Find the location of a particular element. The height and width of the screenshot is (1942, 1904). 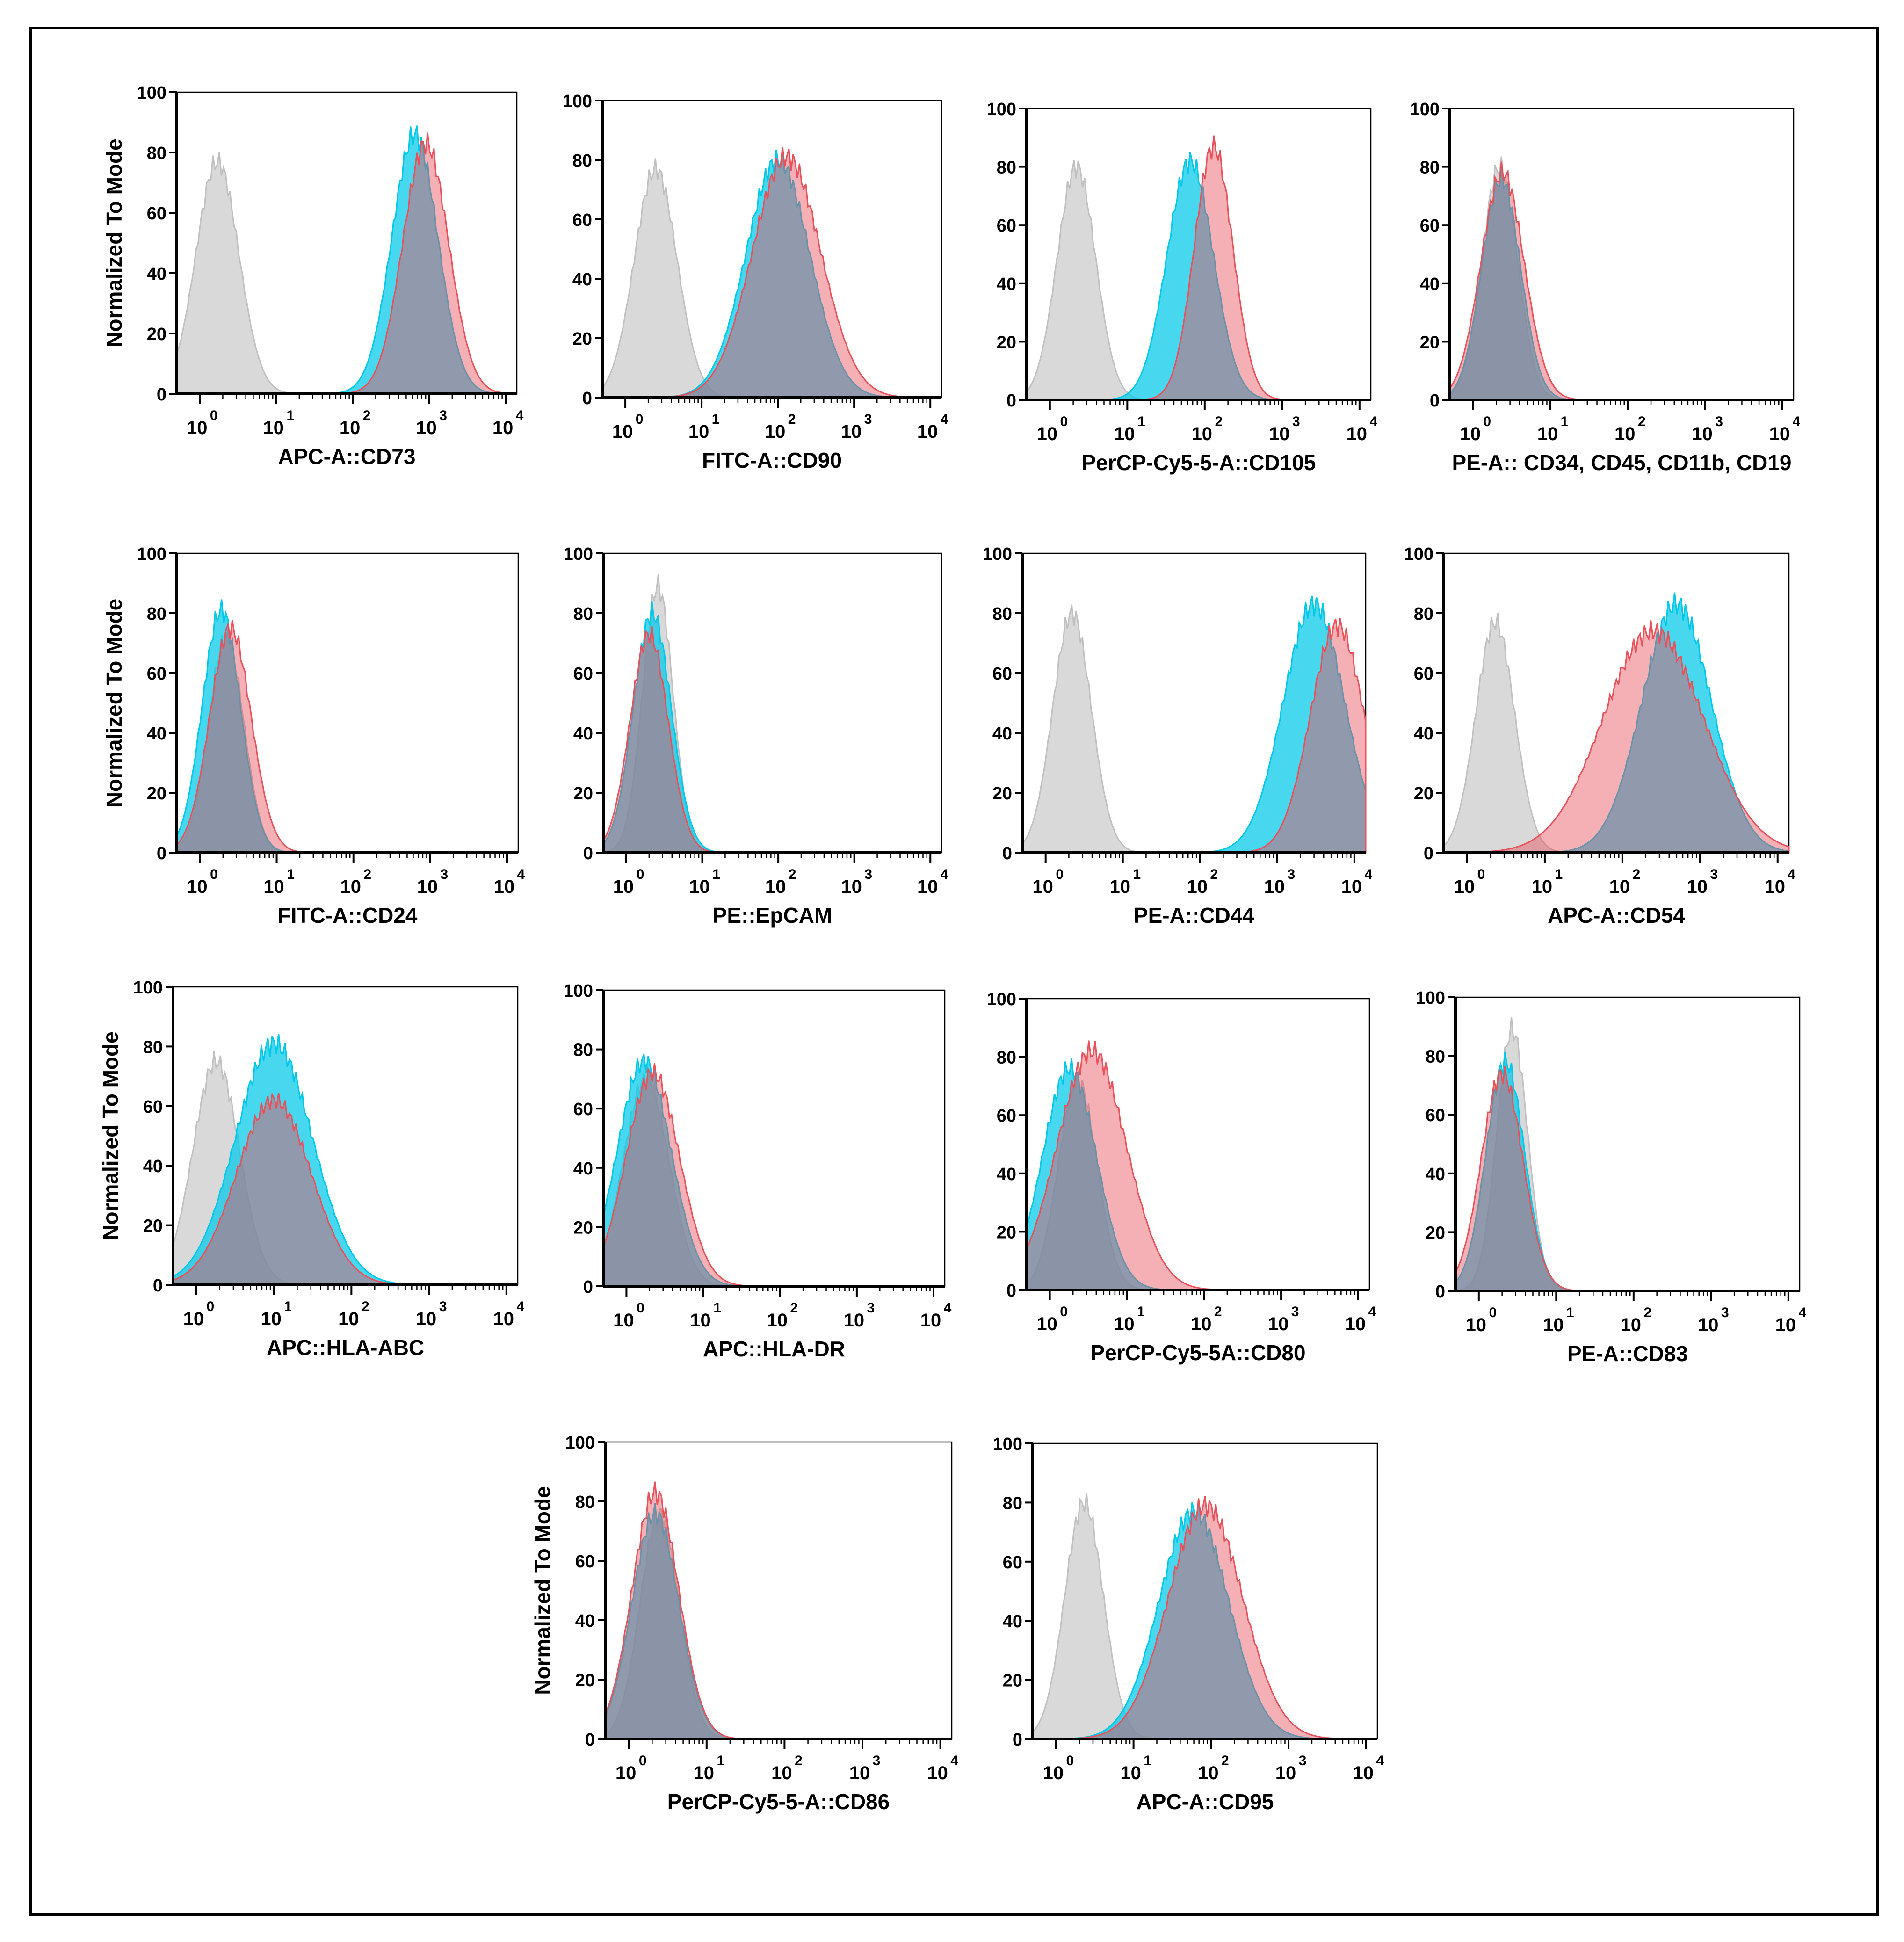

x-axis-label: APC-A::CD54 is located at coordinates (1617, 915).